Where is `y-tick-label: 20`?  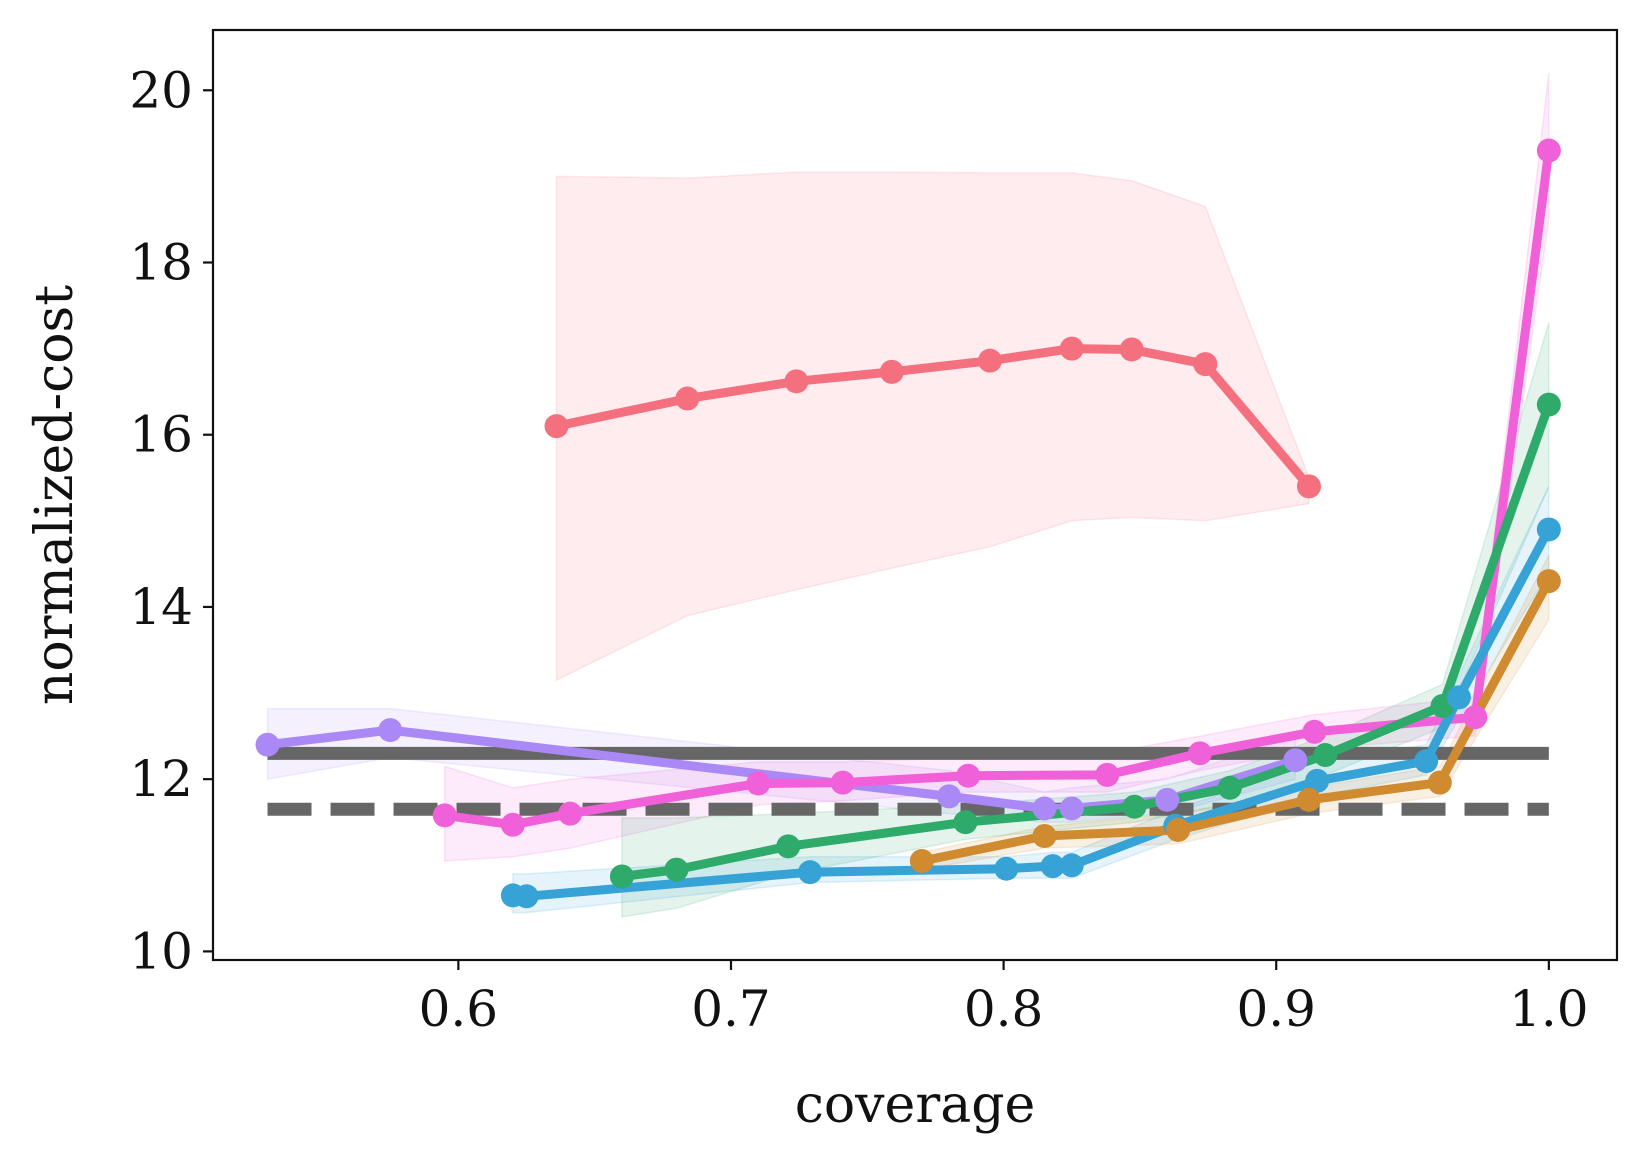
y-tick-label: 20 is located at coordinates (161, 90).